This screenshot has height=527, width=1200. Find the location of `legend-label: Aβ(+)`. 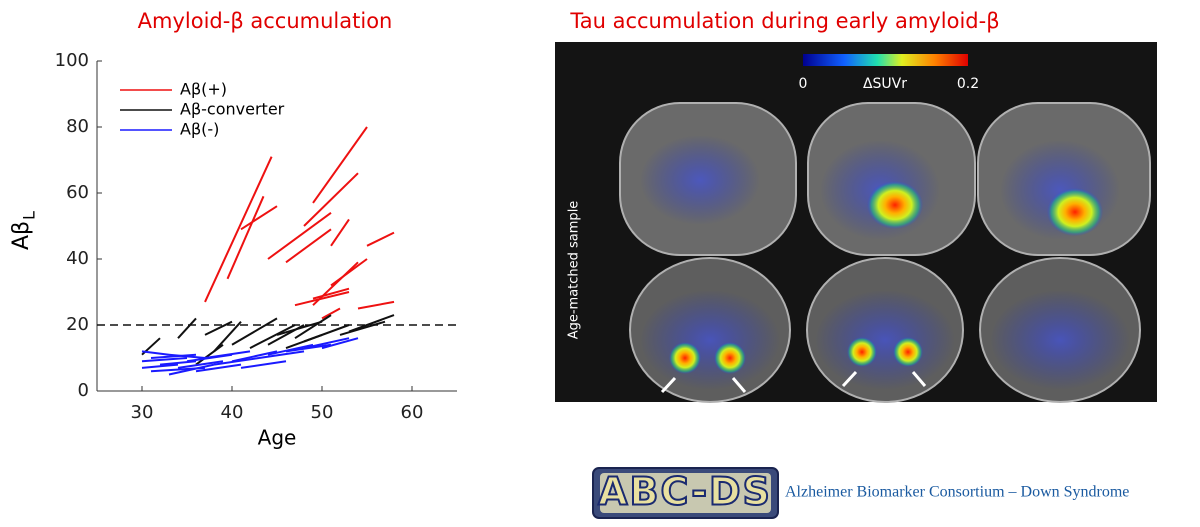

legend-label: Aβ(+) is located at coordinates (203, 89).